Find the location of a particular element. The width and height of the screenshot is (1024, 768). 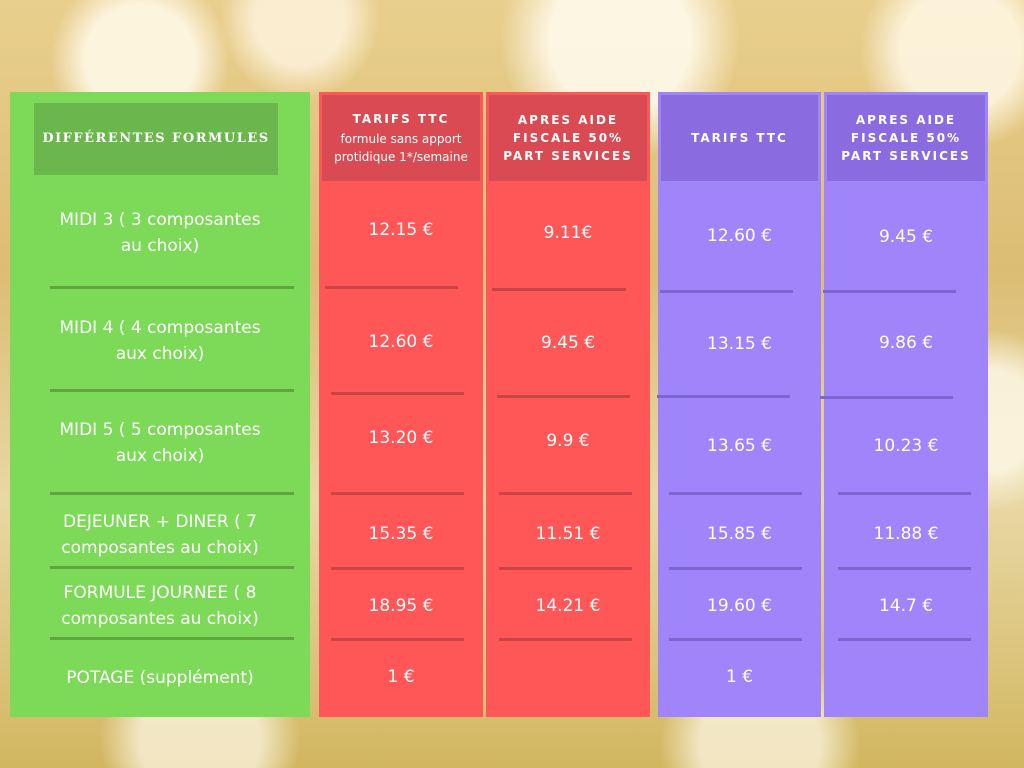

formula-row: MIDI 3 ( 3 composantes au choix) is located at coordinates (160, 233).